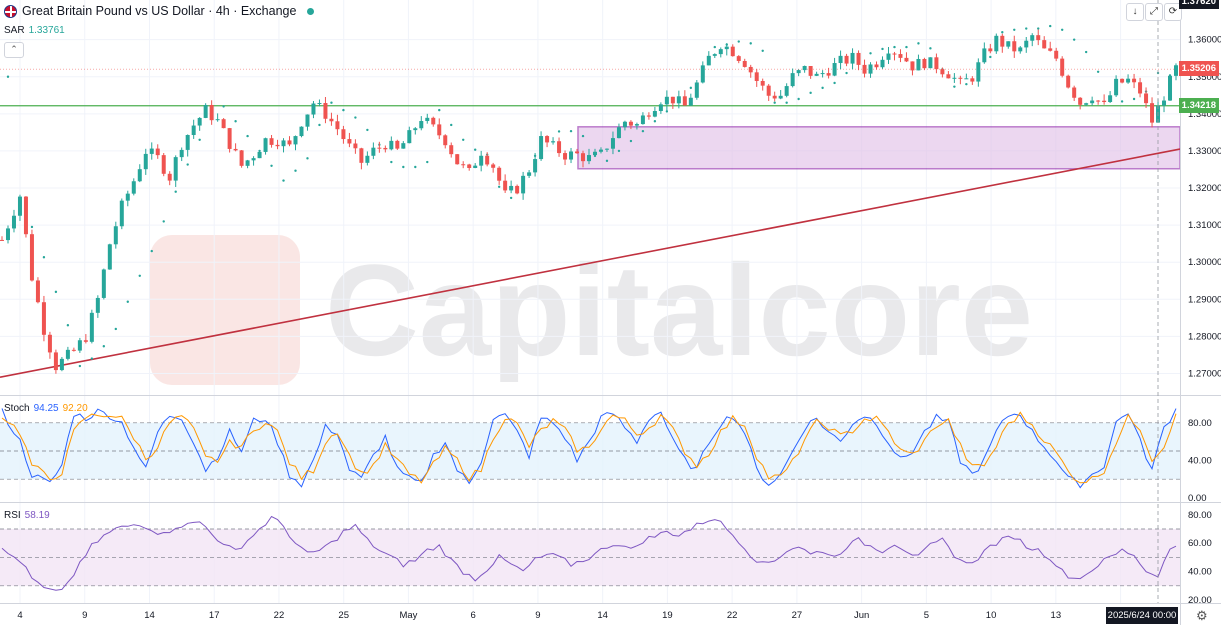 The width and height of the screenshot is (1221, 625). Describe the element at coordinates (1142, 615) in the screenshot. I see `crosshair-date-label: 2025/6/24 00:00` at that location.